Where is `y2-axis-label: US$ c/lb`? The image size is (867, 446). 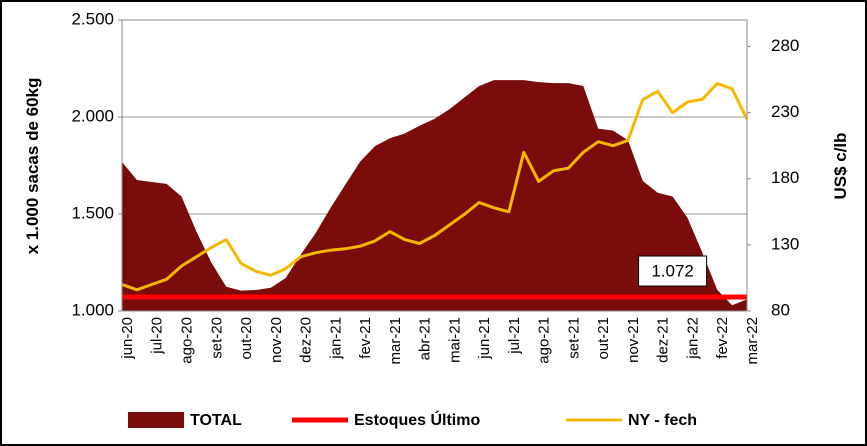 y2-axis-label: US$ c/lb is located at coordinates (840, 165).